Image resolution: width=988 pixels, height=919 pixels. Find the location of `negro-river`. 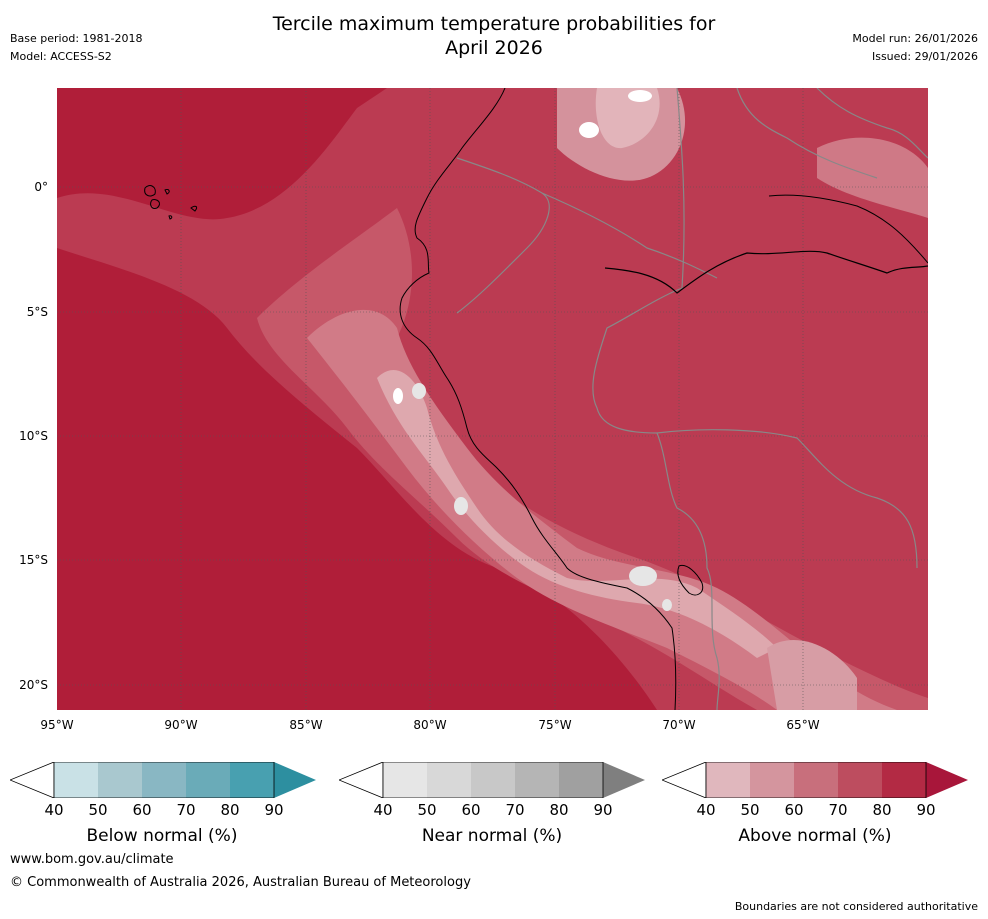

negro-river is located at coordinates (848, 229).